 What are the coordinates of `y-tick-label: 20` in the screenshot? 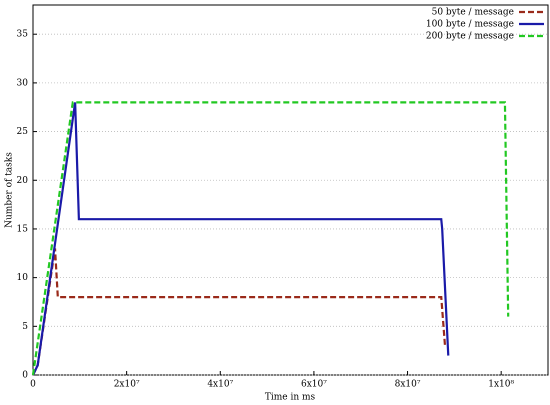 It's located at (23, 181).